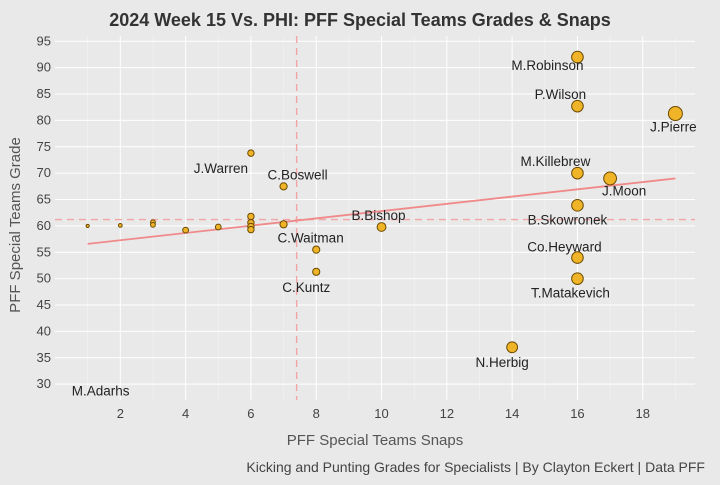 This screenshot has width=720, height=485. I want to click on y-tick-label: 80, so click(44, 119).